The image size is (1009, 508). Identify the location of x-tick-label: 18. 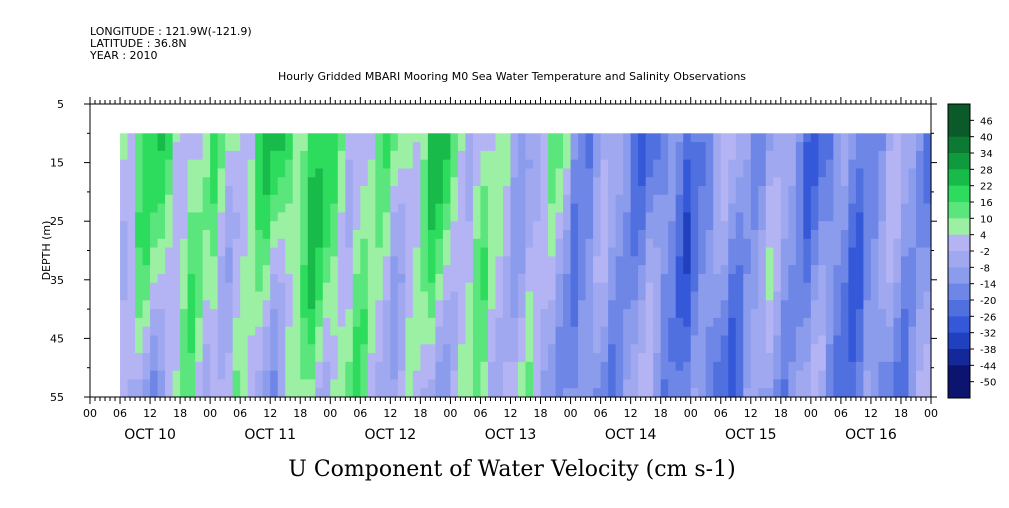
(180, 413).